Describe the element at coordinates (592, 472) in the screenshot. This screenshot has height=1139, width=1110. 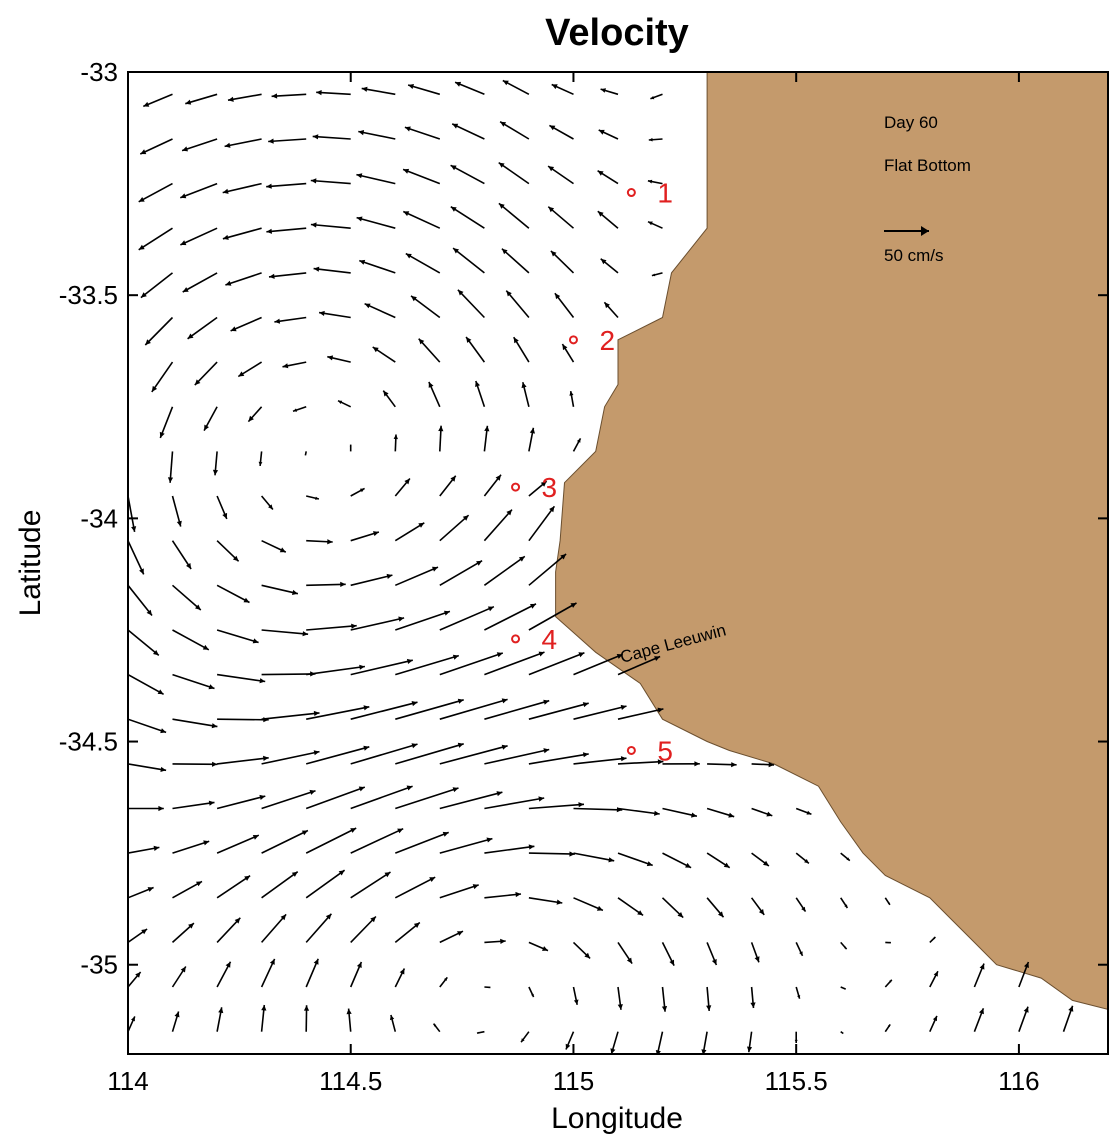
I see `station-markers: 1 2 3 4 5` at that location.